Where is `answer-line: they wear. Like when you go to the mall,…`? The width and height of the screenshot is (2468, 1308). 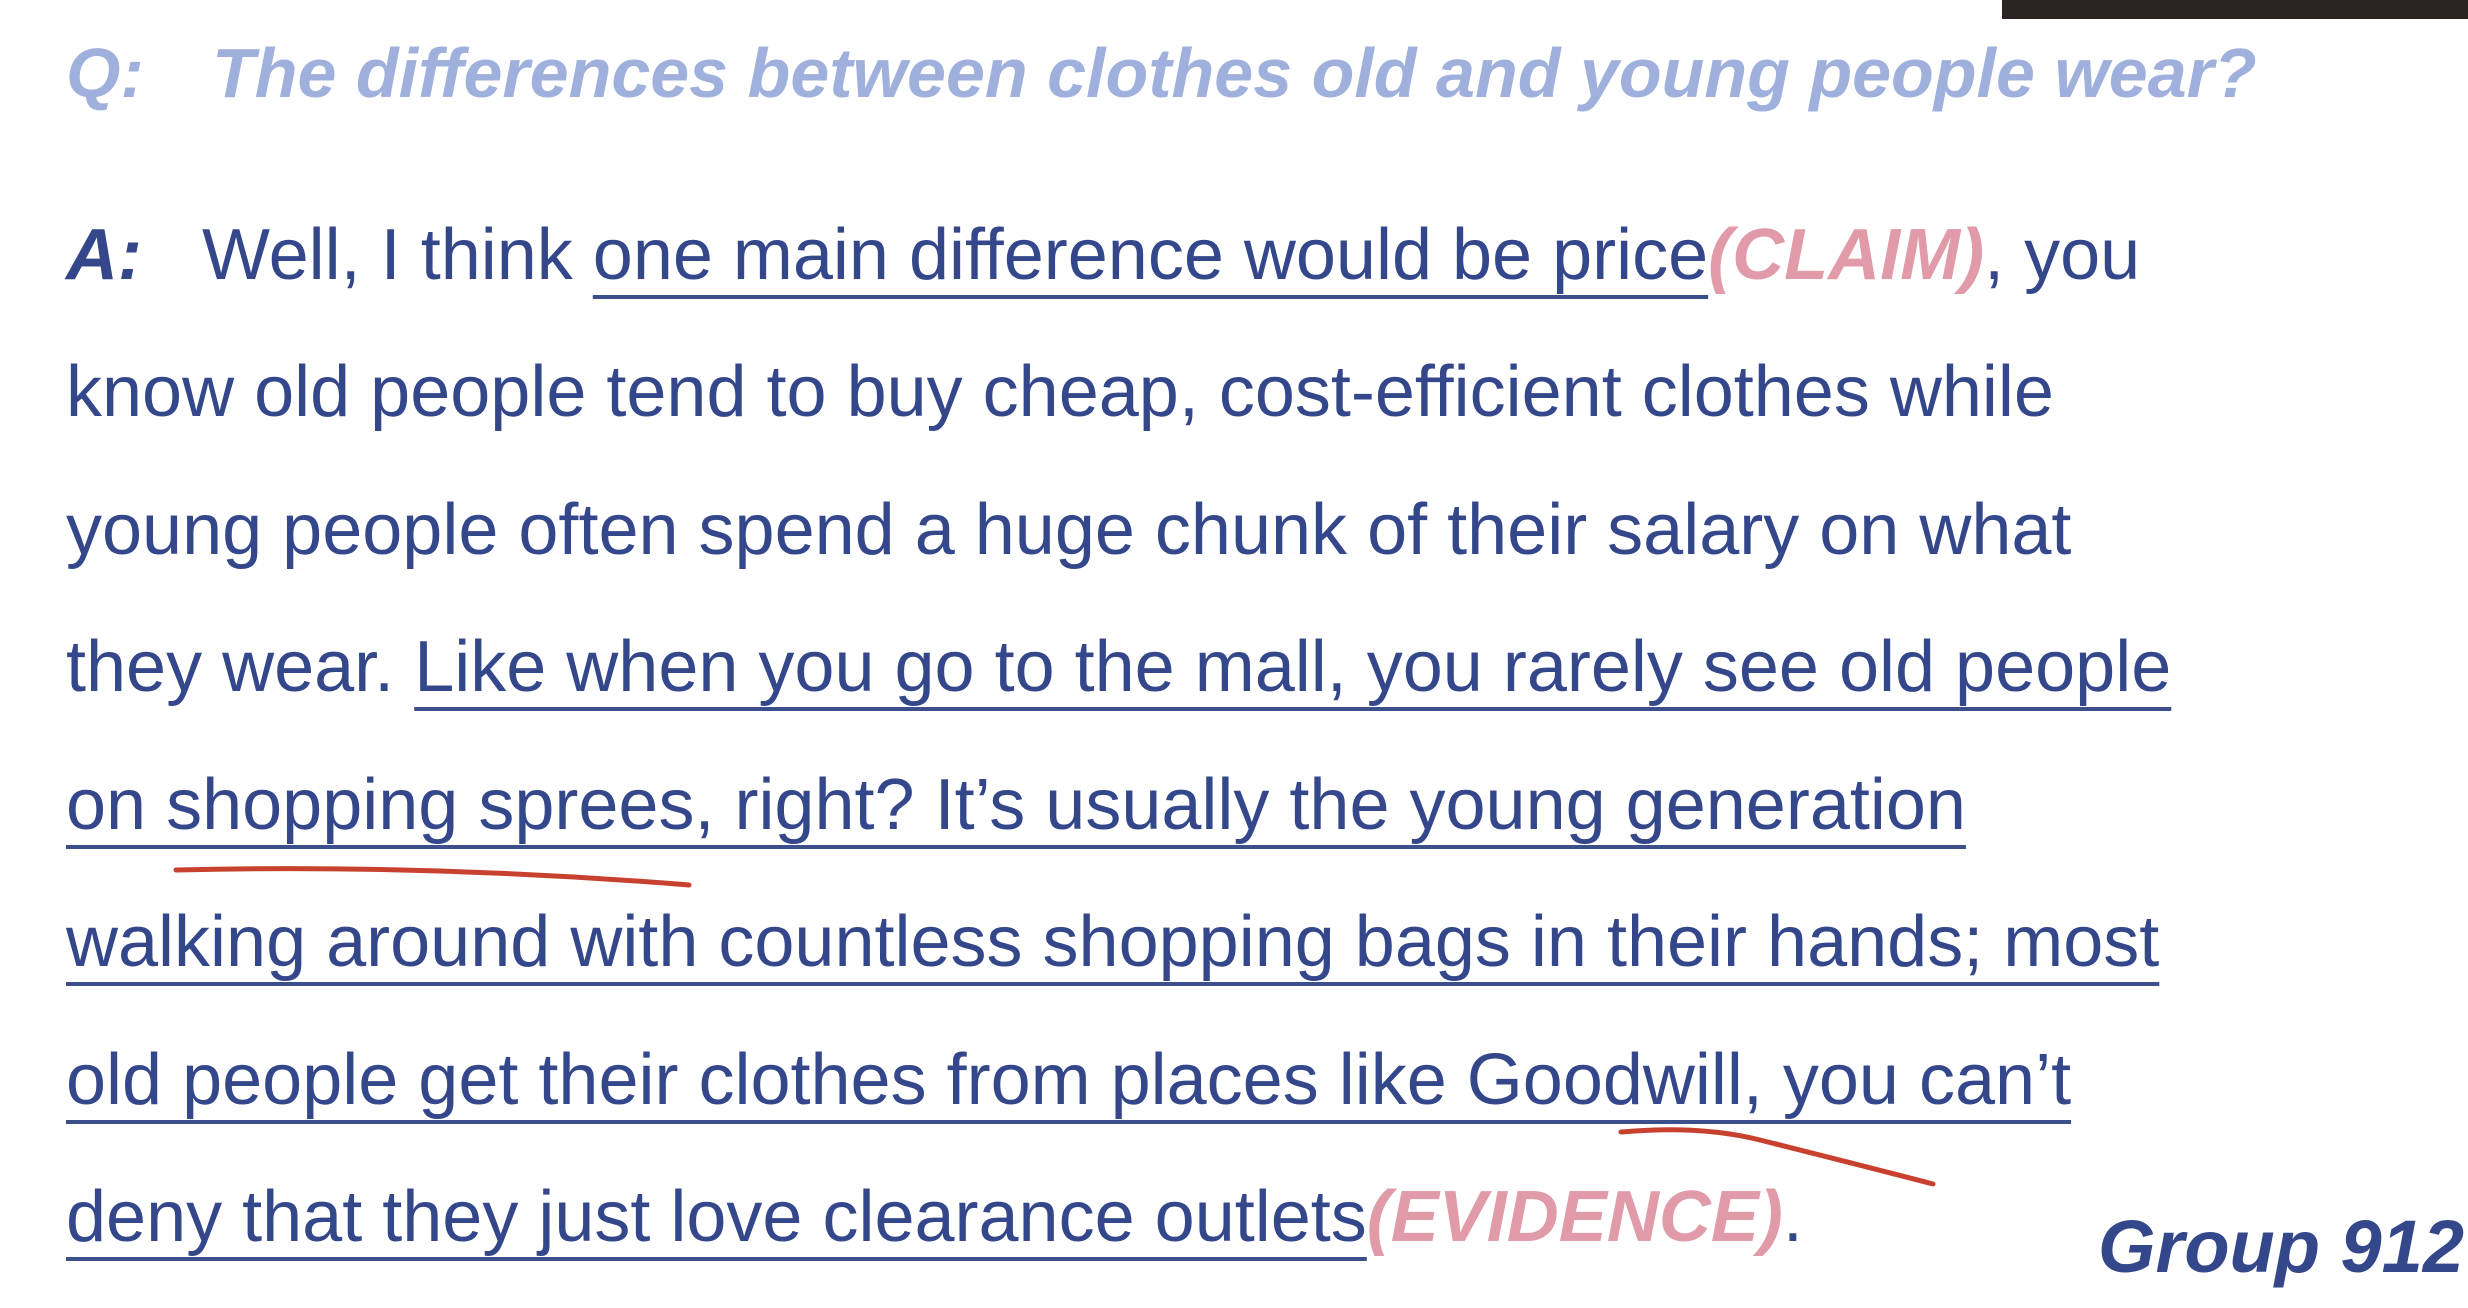
answer-line: they wear. Like when you go to the mall,… is located at coordinates (1118, 667).